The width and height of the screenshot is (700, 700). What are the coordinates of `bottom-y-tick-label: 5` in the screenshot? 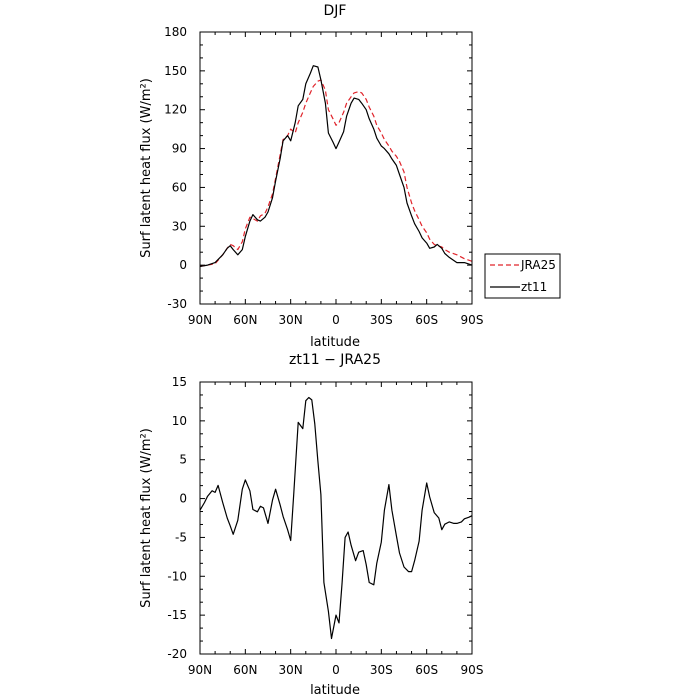 It's located at (183, 460).